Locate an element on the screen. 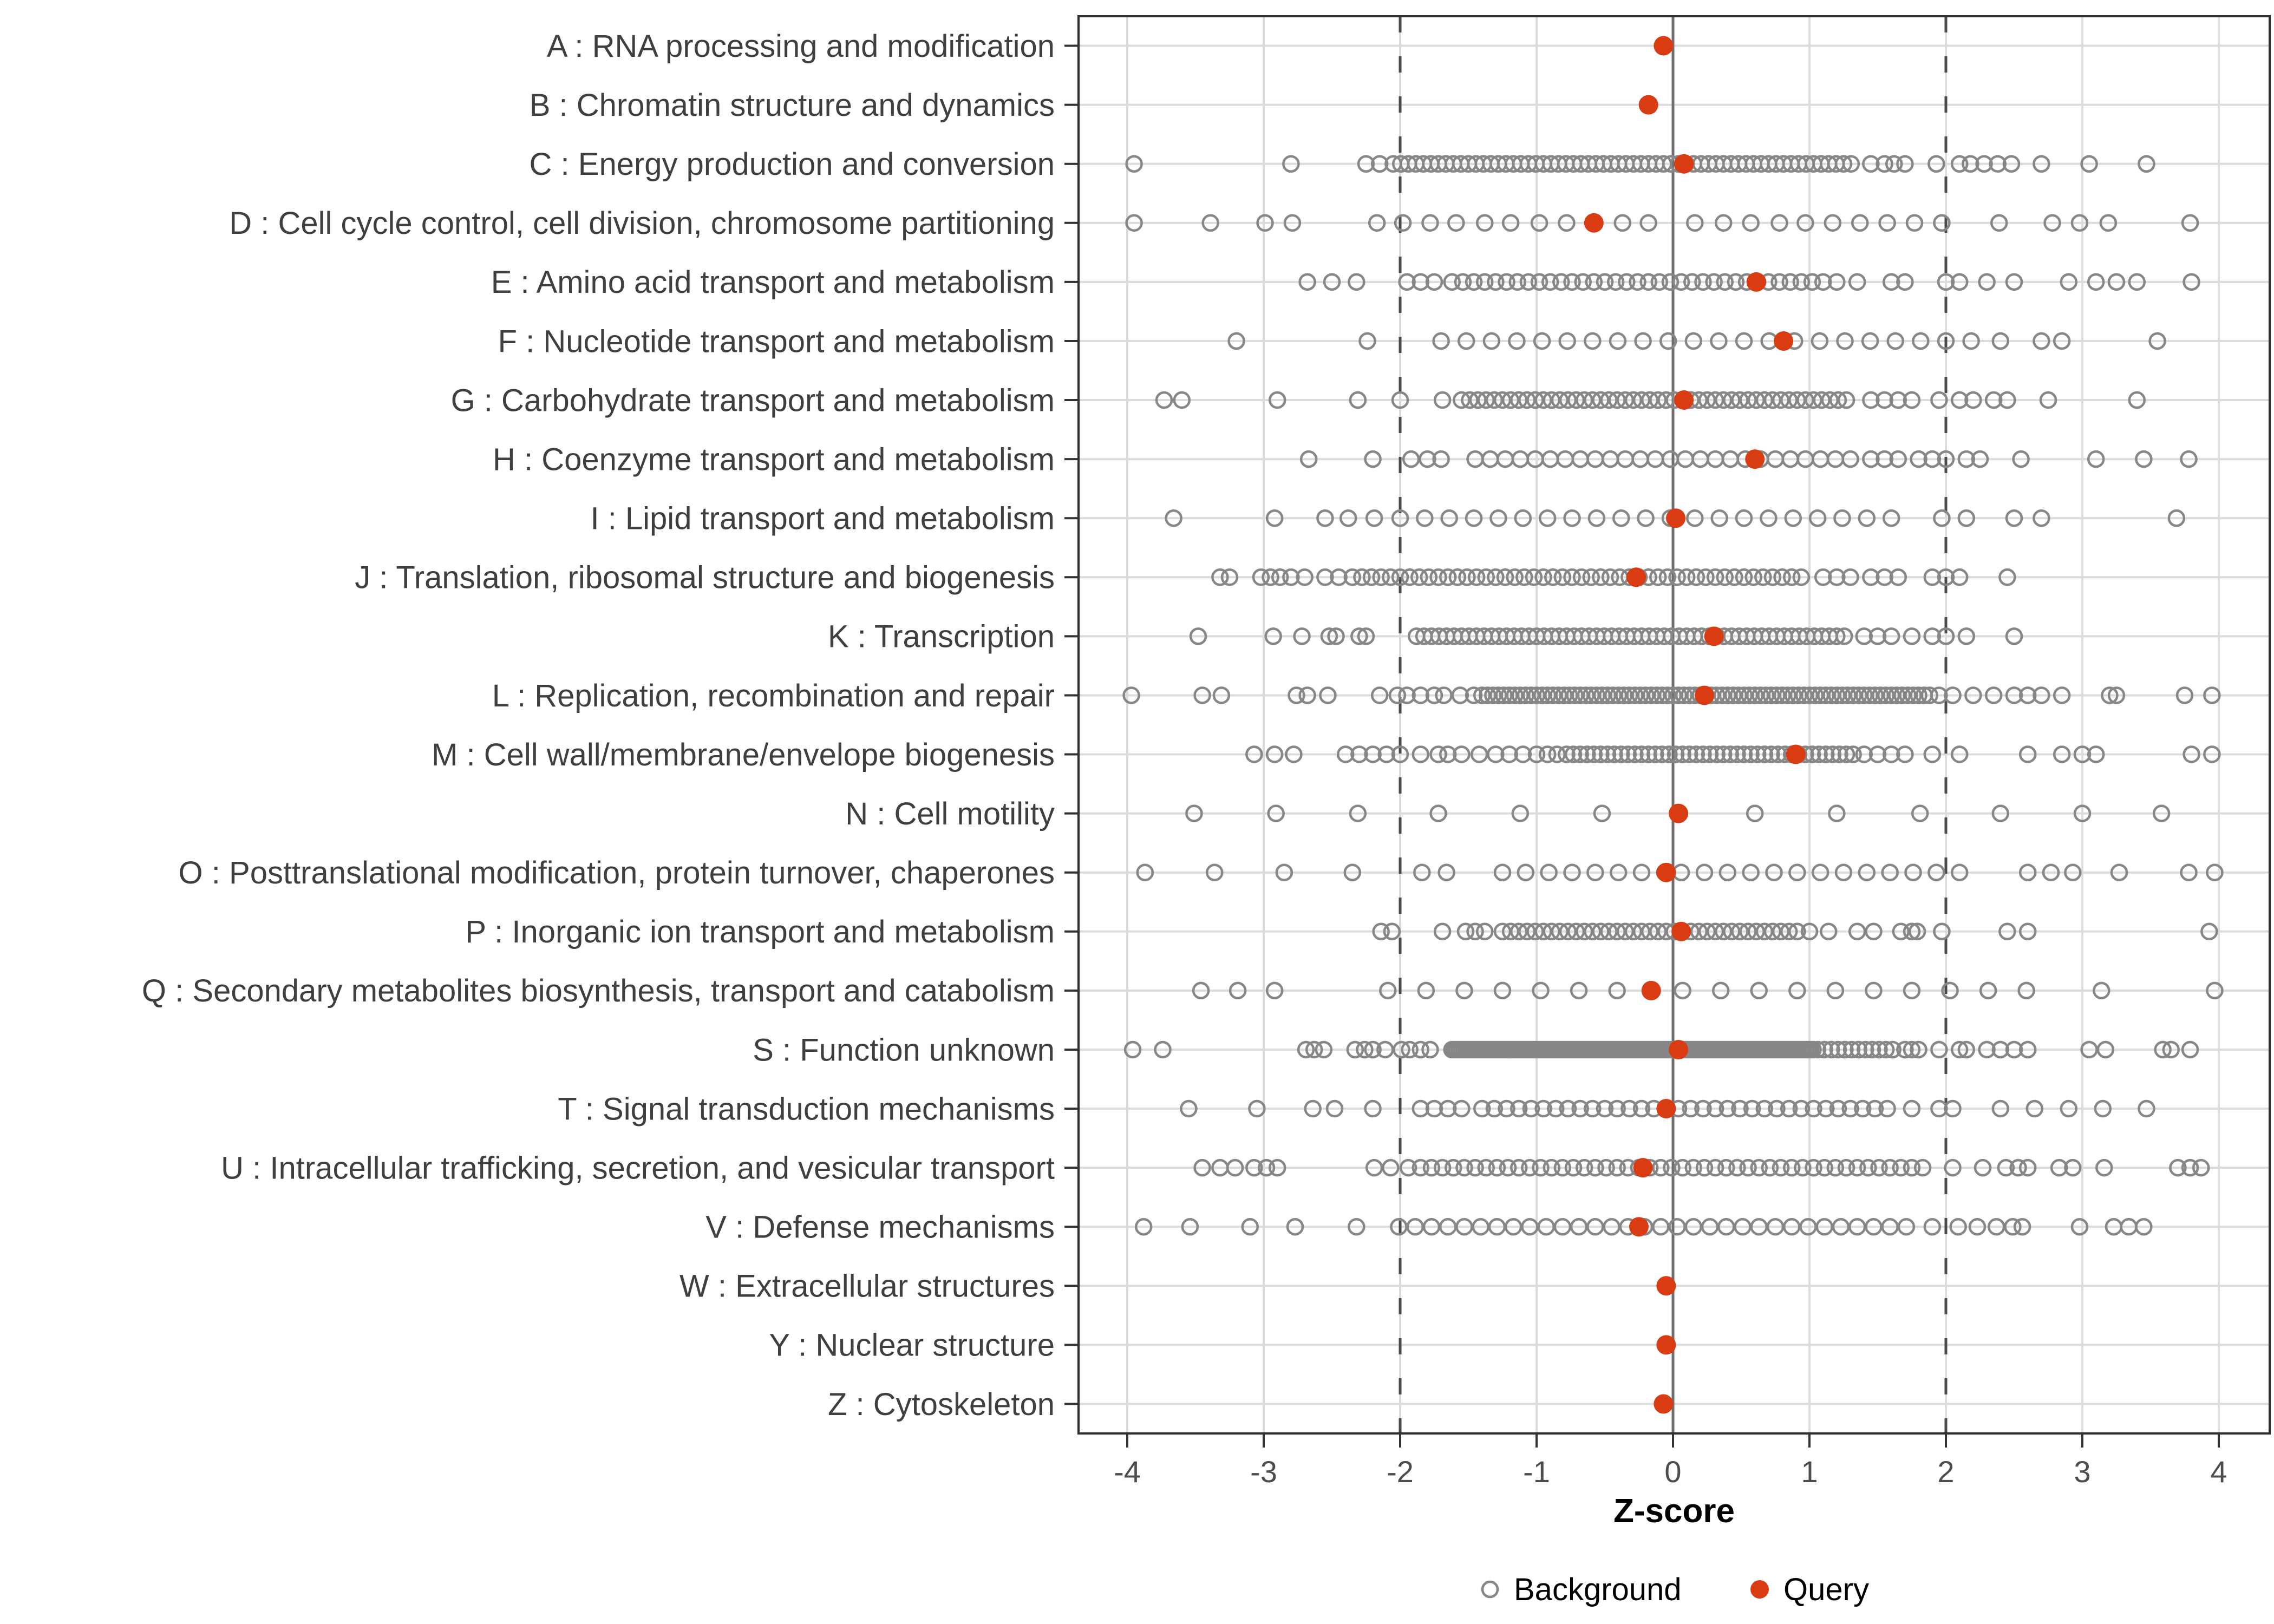 The width and height of the screenshot is (2274, 1624). category-label: W : Extracellular structures is located at coordinates (867, 1286).